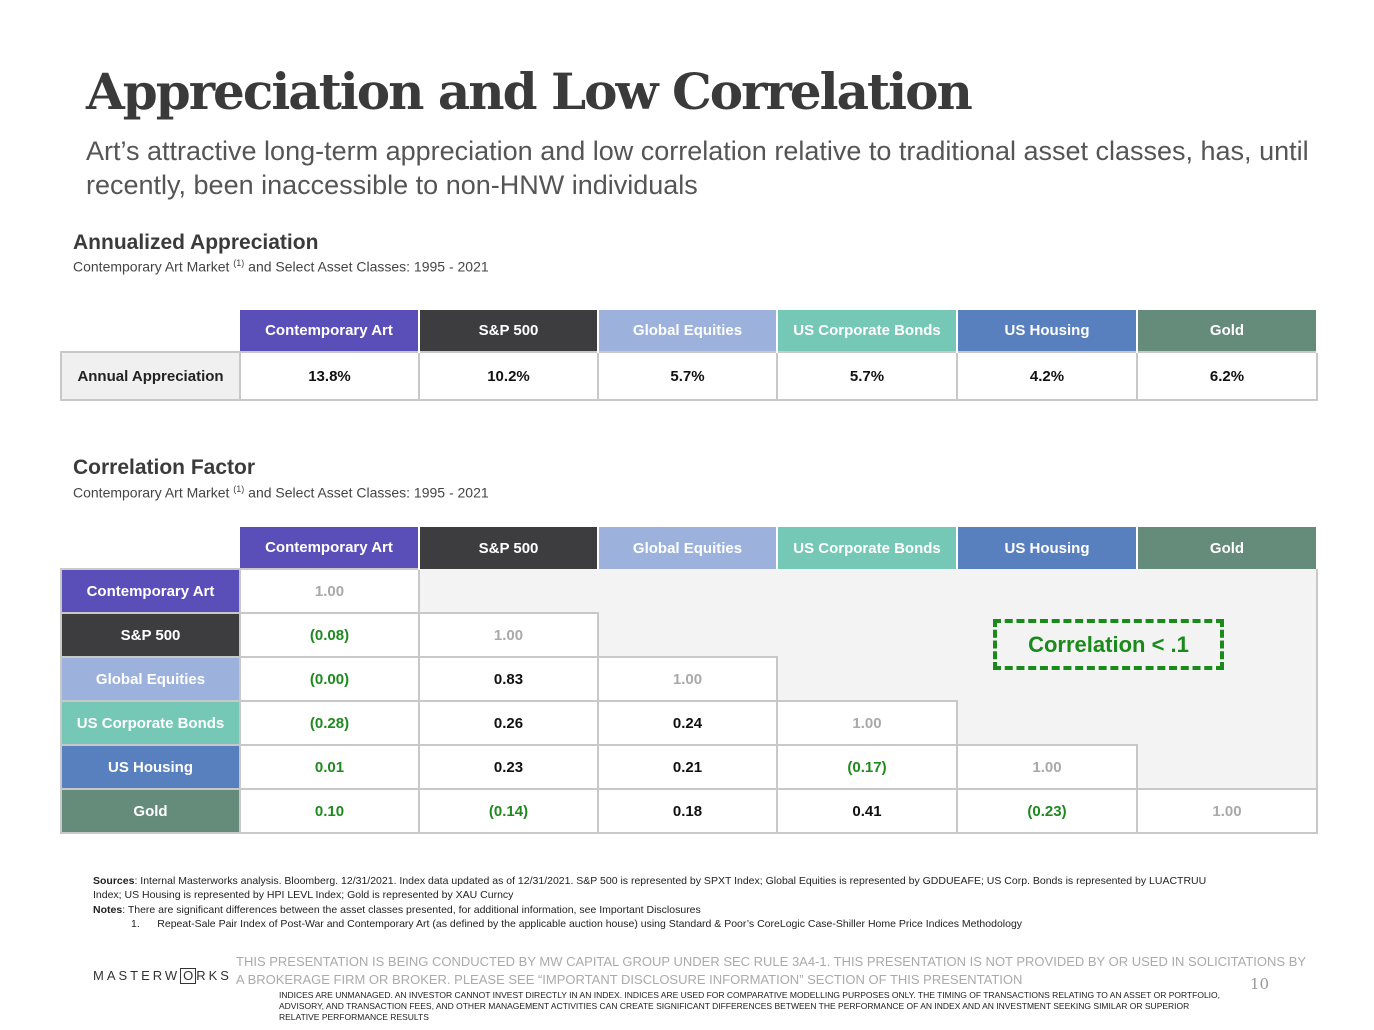  What do you see at coordinates (329, 767) in the screenshot?
I see `correlation-cell: 0.01` at bounding box center [329, 767].